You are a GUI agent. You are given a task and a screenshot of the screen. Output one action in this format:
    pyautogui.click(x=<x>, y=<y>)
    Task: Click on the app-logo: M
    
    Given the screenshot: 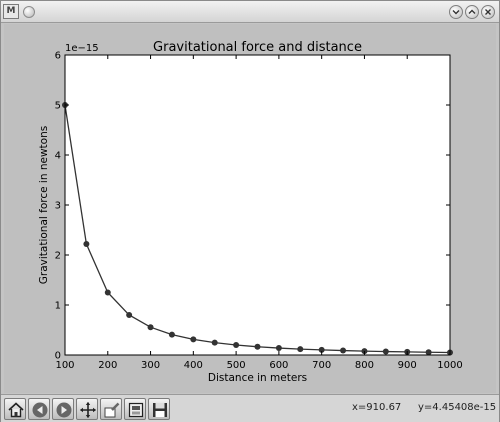 What is the action you would take?
    pyautogui.click(x=11, y=11)
    